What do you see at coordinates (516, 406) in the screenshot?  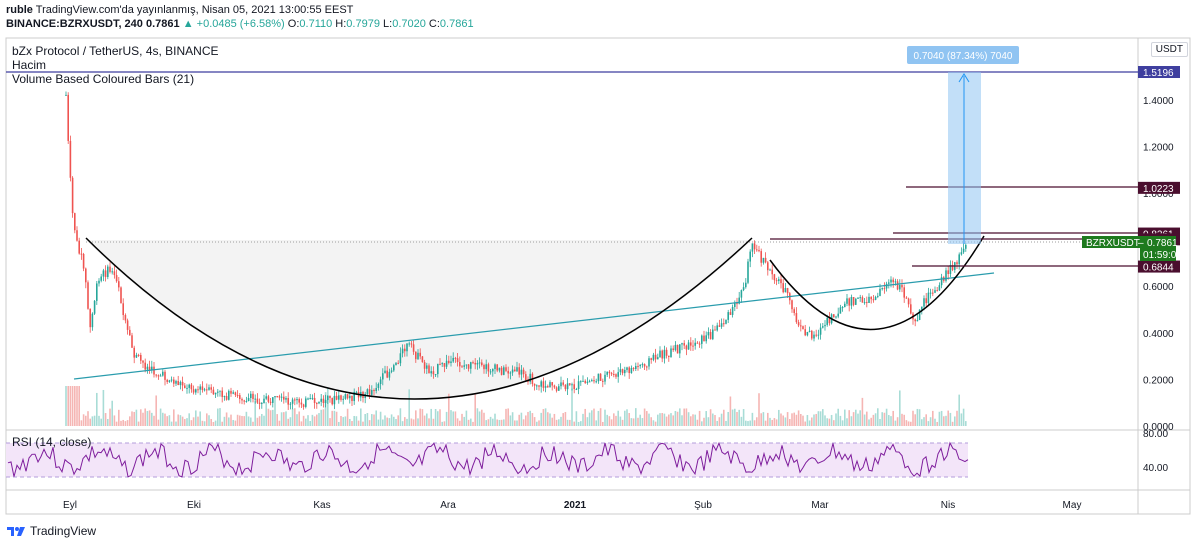 I see `volume-bars` at bounding box center [516, 406].